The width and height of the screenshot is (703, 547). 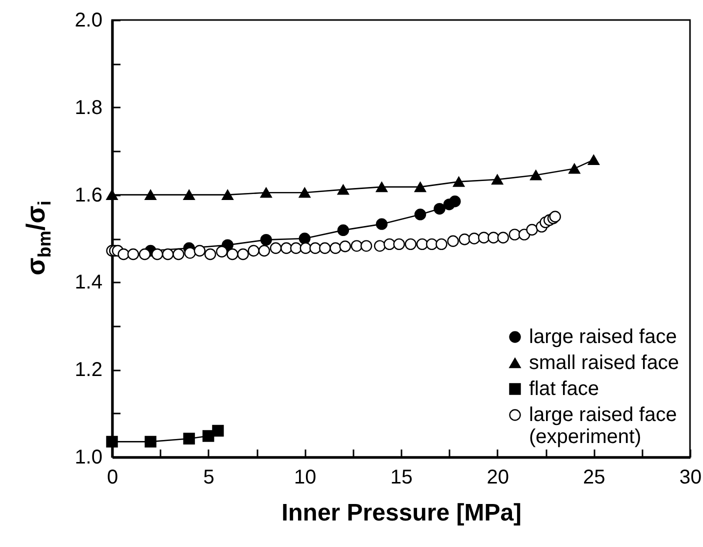 I want to click on y-tick-label: 1.2, so click(x=88, y=370).